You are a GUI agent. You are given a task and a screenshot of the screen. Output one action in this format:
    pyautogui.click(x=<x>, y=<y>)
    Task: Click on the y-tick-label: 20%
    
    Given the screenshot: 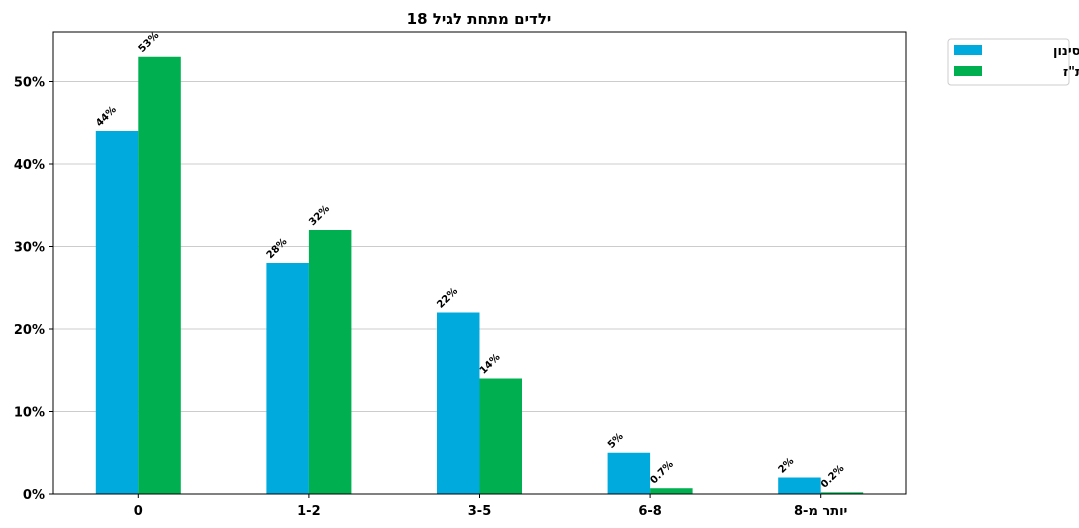 What is the action you would take?
    pyautogui.click(x=29, y=330)
    